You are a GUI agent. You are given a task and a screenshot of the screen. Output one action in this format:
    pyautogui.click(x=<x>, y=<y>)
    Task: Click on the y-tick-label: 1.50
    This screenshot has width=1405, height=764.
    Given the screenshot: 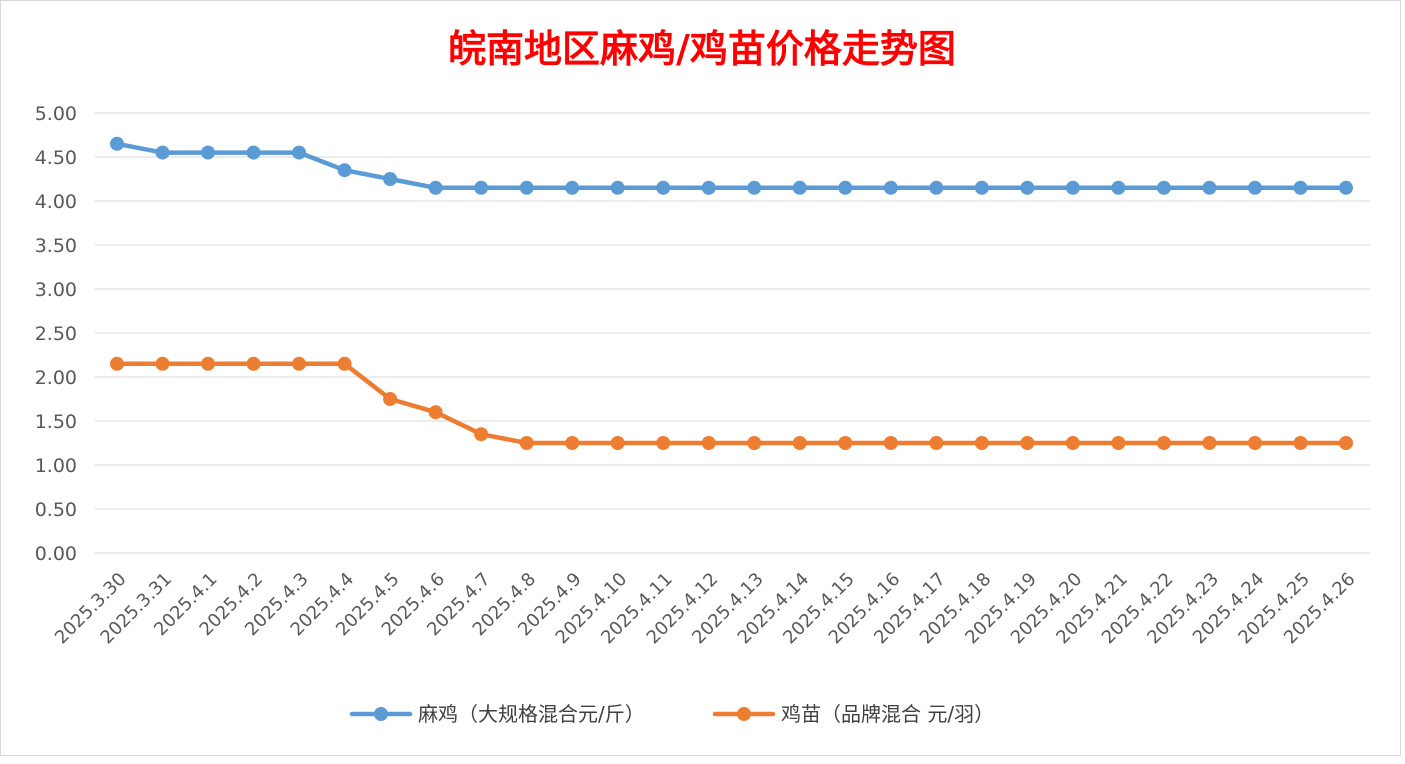 What is the action you would take?
    pyautogui.click(x=56, y=422)
    